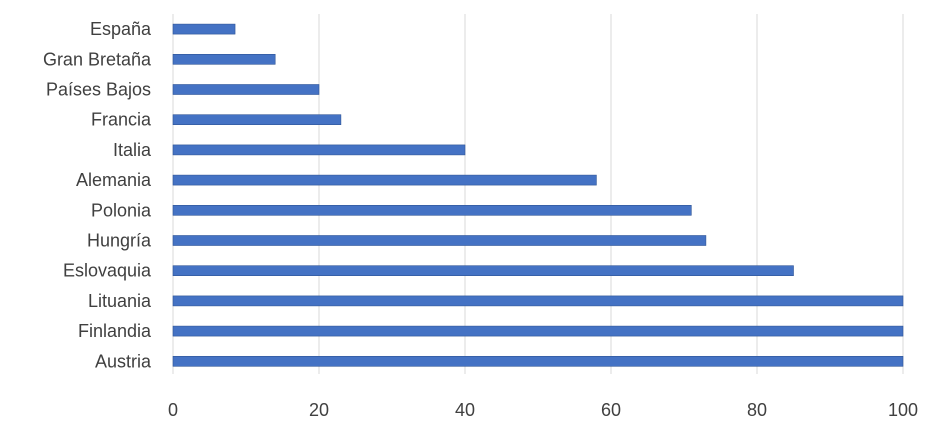 The image size is (940, 439). Describe the element at coordinates (115, 331) in the screenshot. I see `category-label: Finlandia` at that location.